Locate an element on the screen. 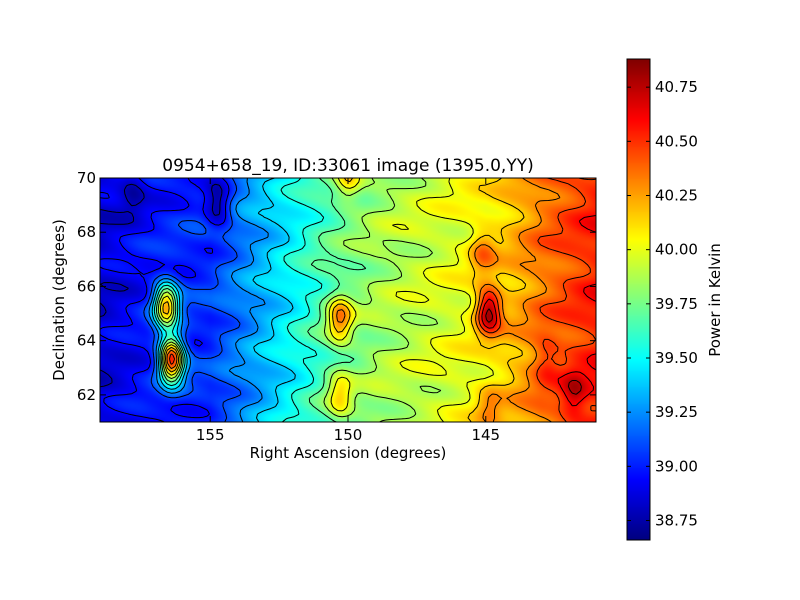 Image resolution: width=800 pixels, height=600 pixels. chart-title: 0954+658_19, ID:33061 image (1395.0,YY) is located at coordinates (348, 166).